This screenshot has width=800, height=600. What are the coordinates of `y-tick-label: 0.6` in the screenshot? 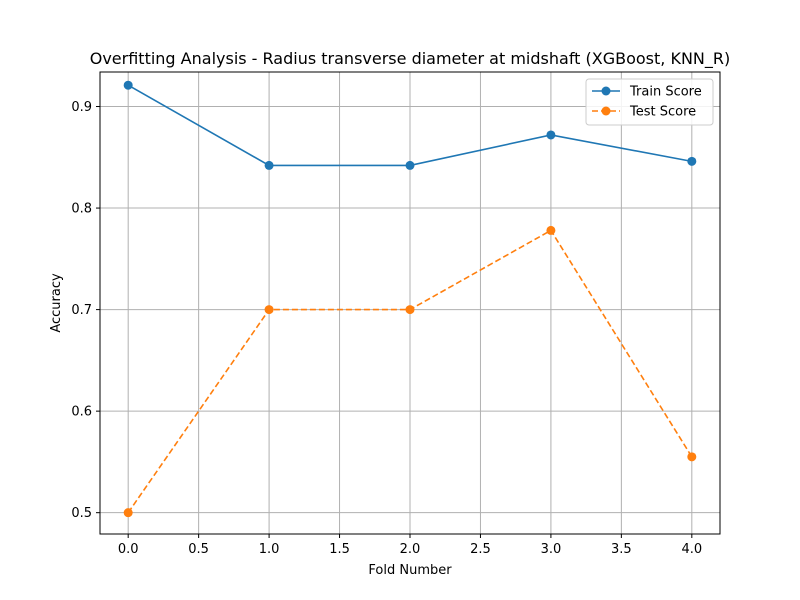 It's located at (81, 412).